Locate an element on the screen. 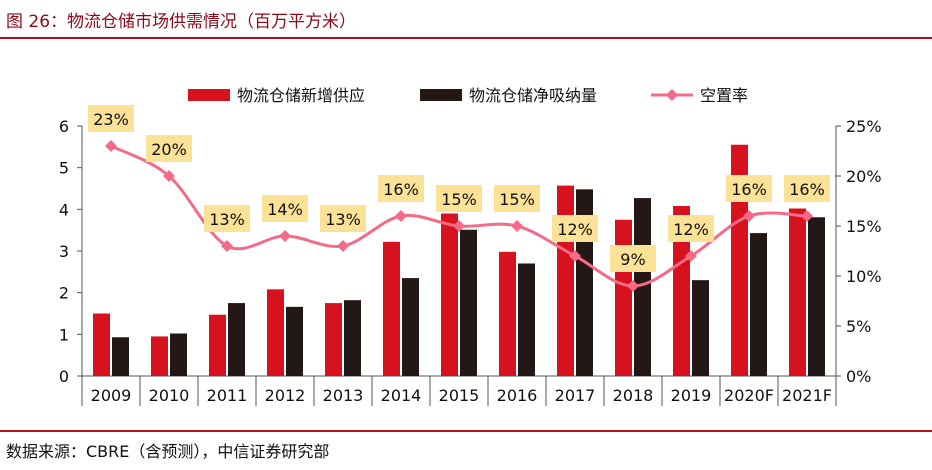 Image resolution: width=932 pixels, height=470 pixels. x-tick-label: 2012 is located at coordinates (285, 395).